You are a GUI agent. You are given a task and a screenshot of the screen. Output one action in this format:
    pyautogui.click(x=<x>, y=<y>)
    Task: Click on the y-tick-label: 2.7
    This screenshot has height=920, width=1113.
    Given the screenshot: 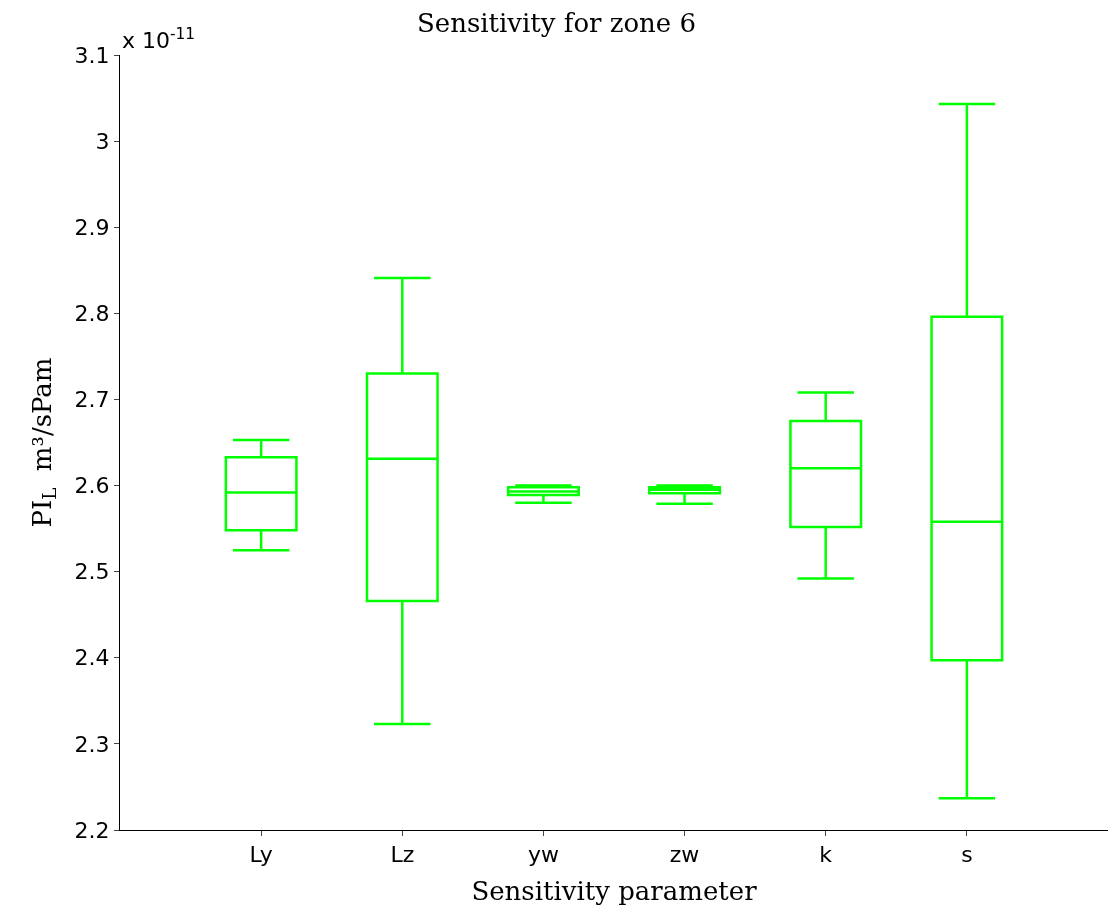 What is the action you would take?
    pyautogui.click(x=92, y=400)
    